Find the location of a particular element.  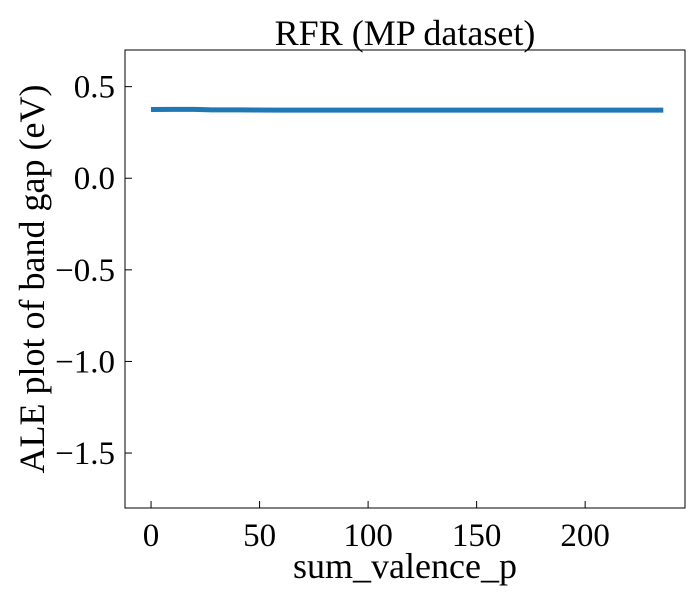

y-axis-label: ALE plot of band gap (eV) is located at coordinates (32, 279).